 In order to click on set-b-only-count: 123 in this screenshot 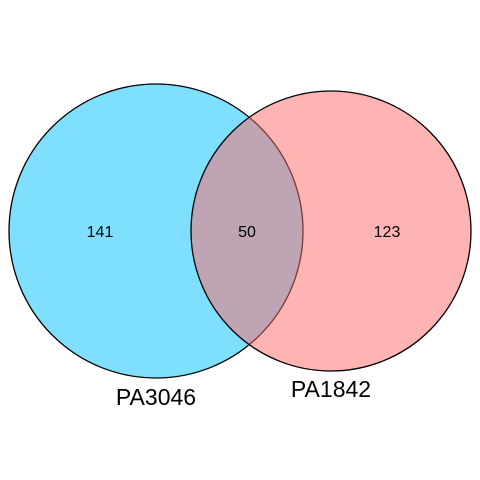, I will do `click(387, 232)`.